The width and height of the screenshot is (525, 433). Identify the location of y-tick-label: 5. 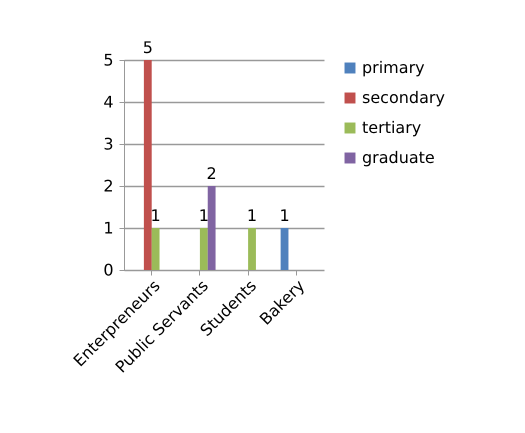
(108, 60).